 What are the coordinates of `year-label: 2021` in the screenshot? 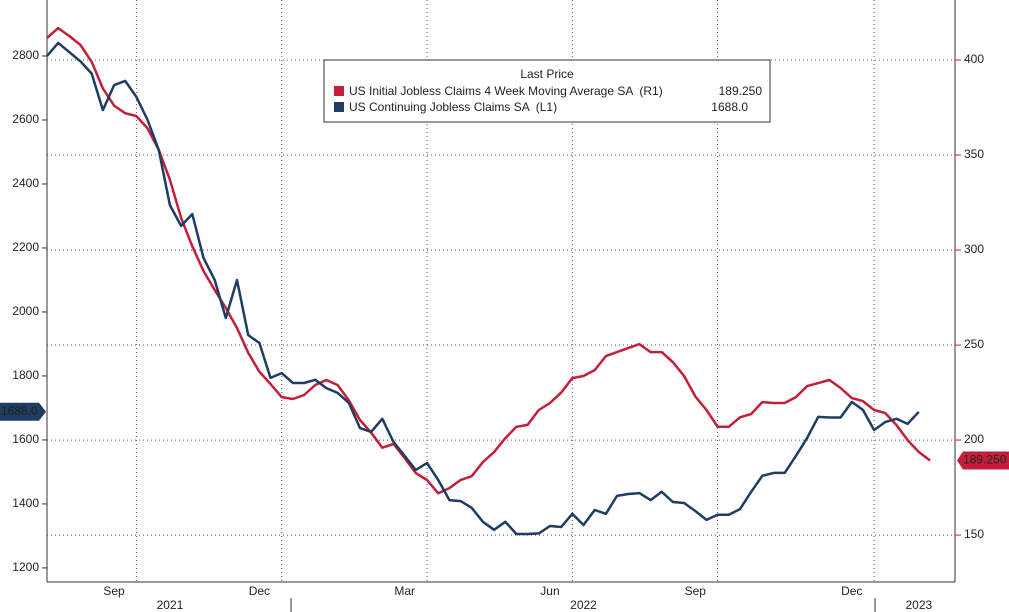 It's located at (170, 605).